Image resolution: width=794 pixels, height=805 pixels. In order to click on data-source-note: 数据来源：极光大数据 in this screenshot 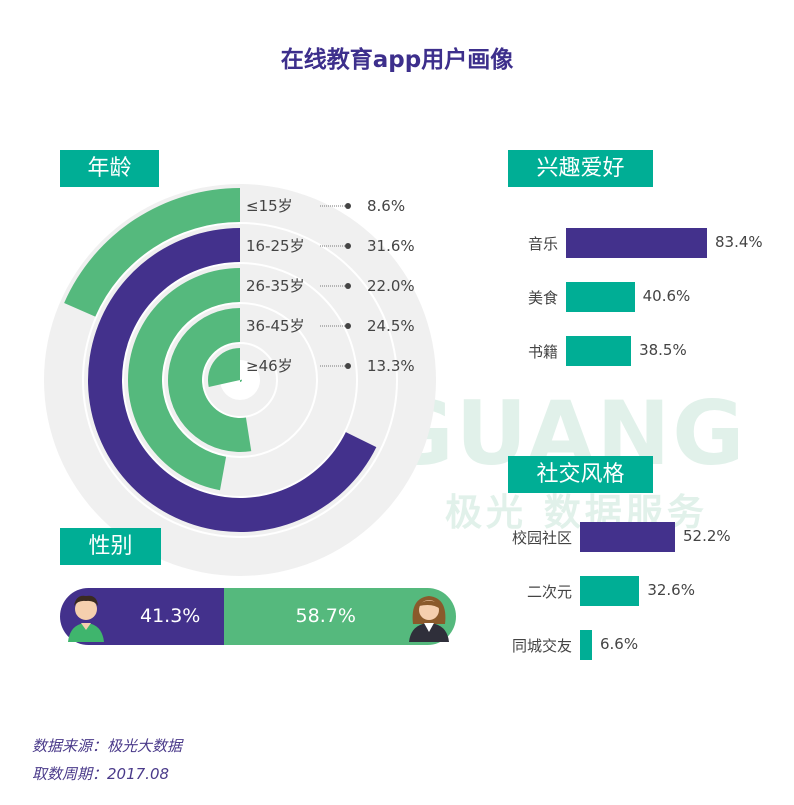, I will do `click(107, 746)`.